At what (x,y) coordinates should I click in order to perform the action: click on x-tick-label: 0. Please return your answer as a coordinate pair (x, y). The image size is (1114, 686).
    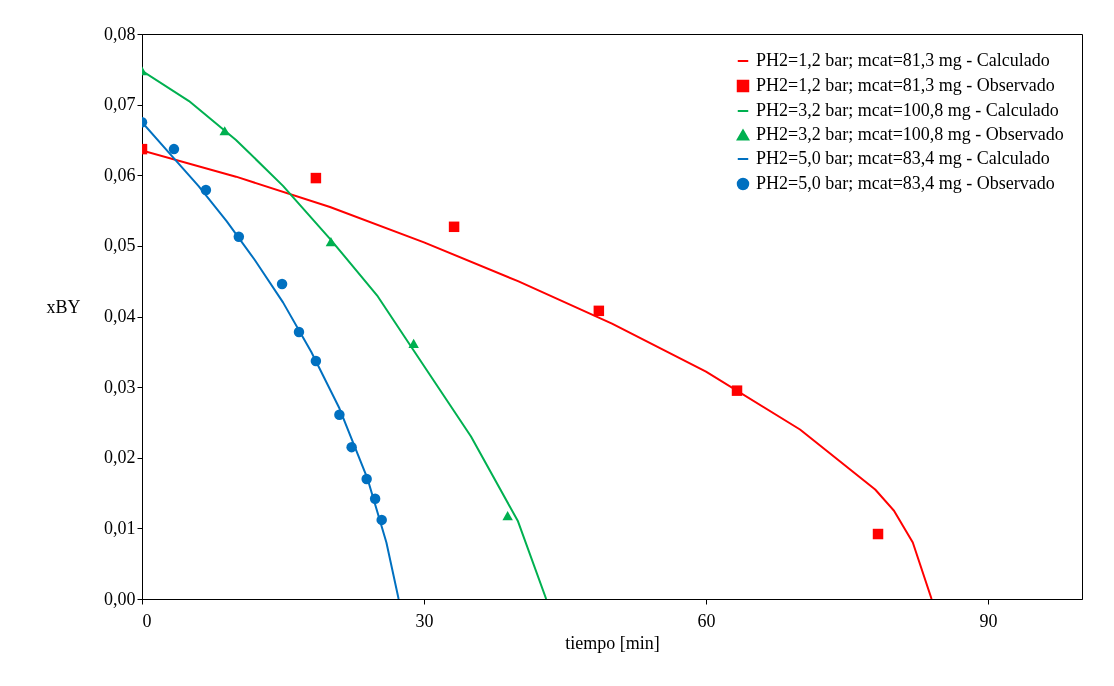
    Looking at the image, I should click on (147, 620).